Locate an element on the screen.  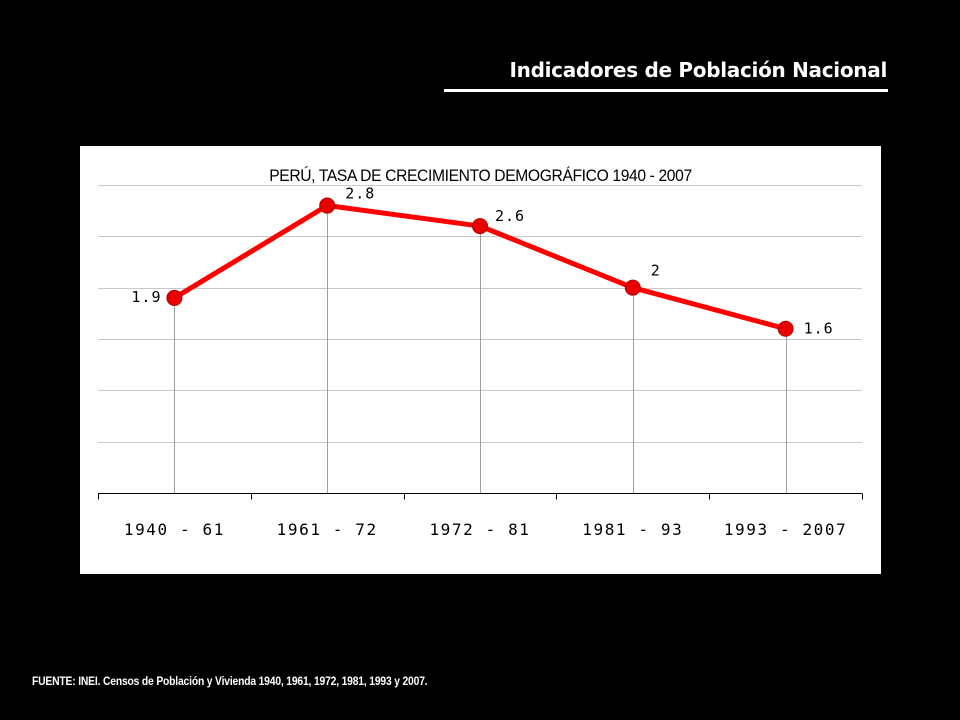
data-label: 2 is located at coordinates (656, 271).